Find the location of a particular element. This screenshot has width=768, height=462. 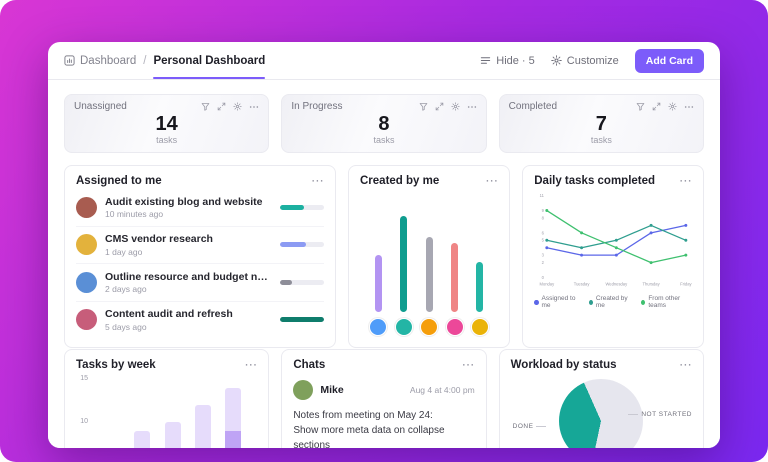

stat-card-value: 7 is located at coordinates (601, 124).